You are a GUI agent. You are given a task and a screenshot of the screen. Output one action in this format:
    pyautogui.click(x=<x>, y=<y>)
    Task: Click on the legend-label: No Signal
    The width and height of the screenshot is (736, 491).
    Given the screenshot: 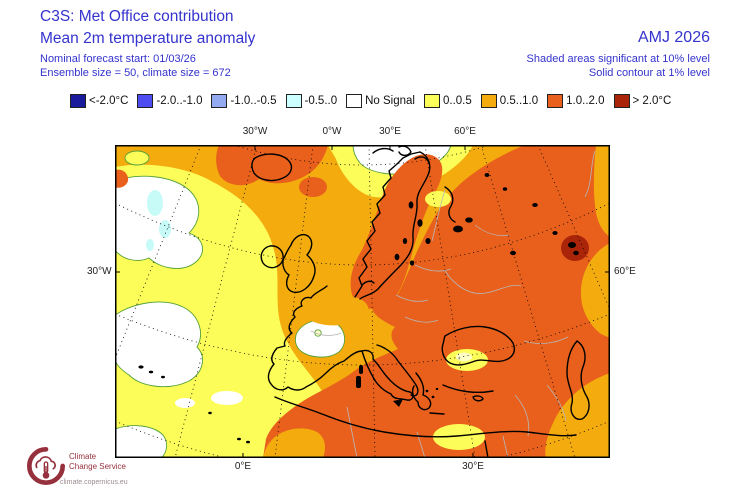 What is the action you would take?
    pyautogui.click(x=390, y=101)
    